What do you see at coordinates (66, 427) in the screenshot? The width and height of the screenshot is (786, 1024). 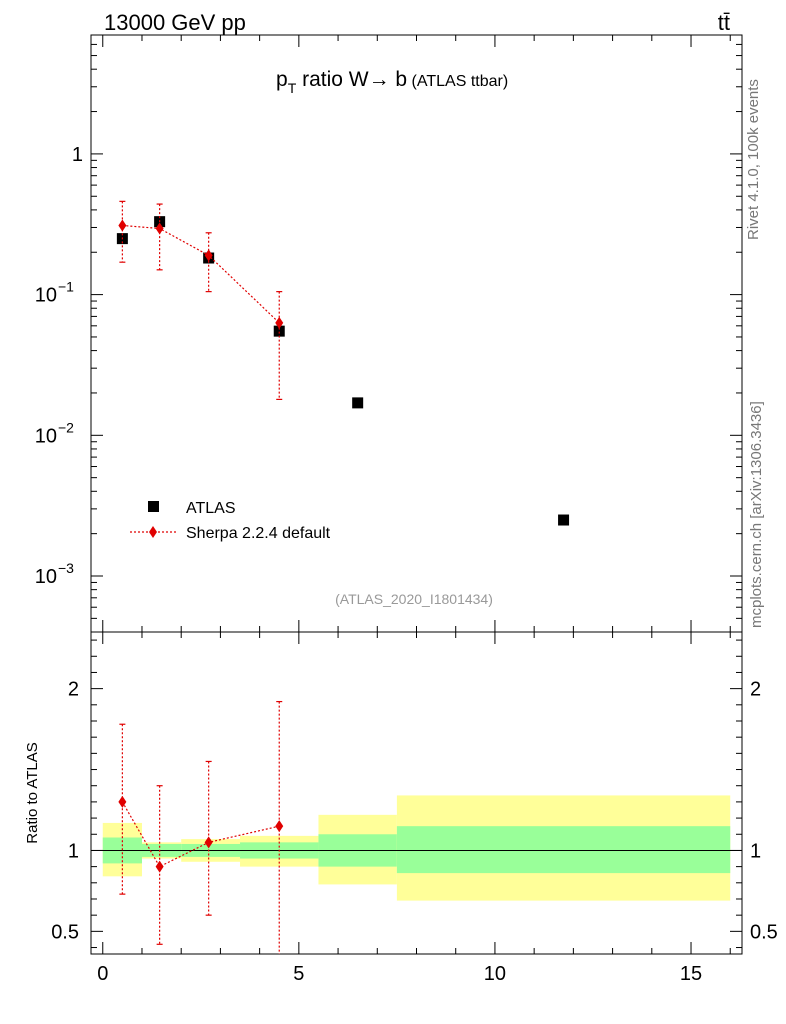 I see `y-tick-exponent: −2` at bounding box center [66, 427].